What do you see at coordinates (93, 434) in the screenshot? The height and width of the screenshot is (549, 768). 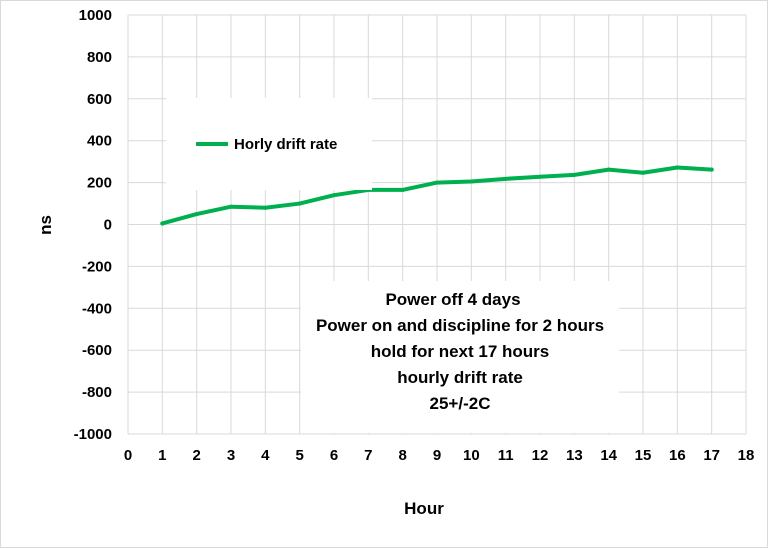 I see `y-tick-label: -1000` at bounding box center [93, 434].